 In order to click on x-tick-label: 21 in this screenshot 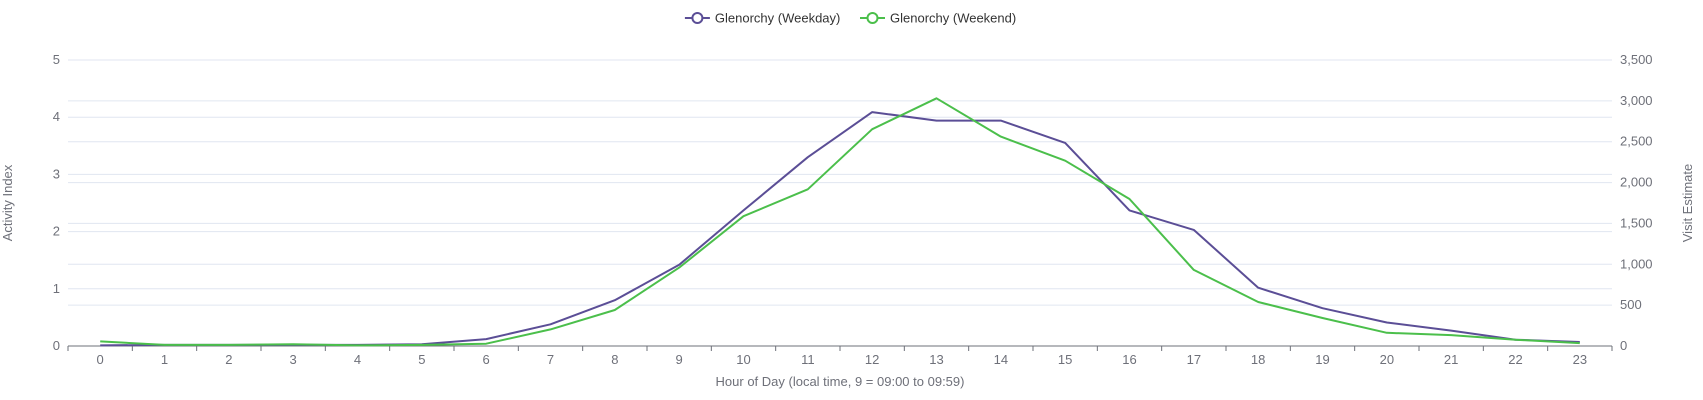, I will do `click(1451, 359)`.